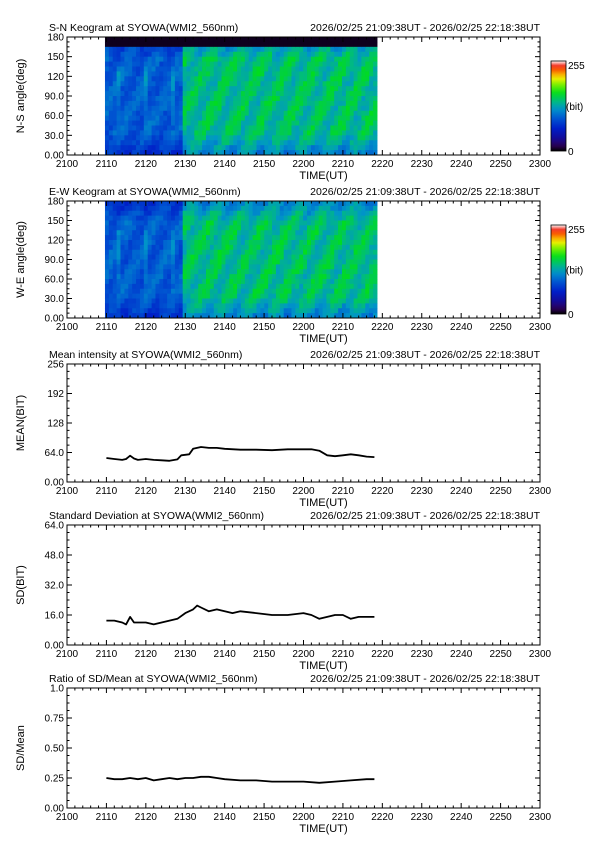  I want to click on x-tick-label: 2300, so click(540, 491).